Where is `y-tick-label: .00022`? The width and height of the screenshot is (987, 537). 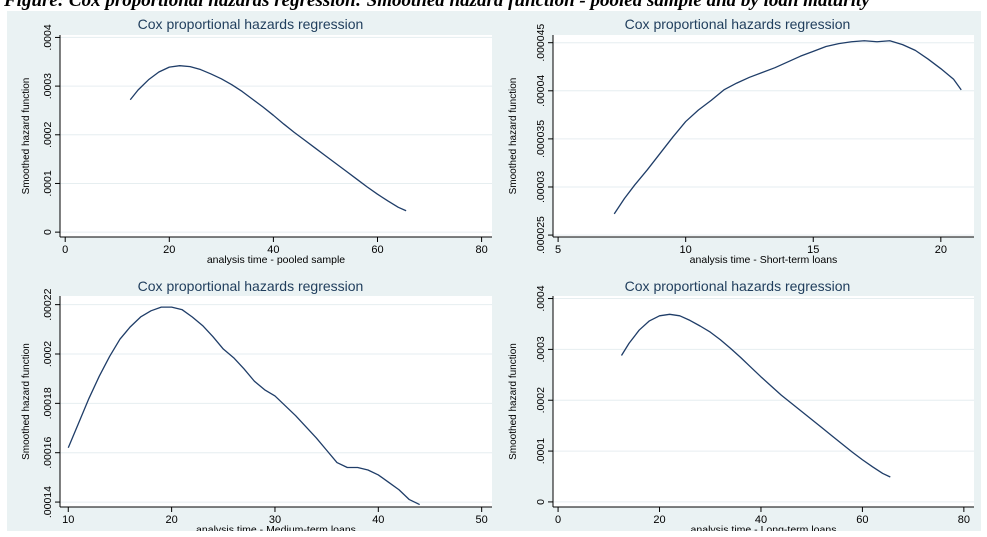 y-tick-label: .00022 is located at coordinates (48, 304).